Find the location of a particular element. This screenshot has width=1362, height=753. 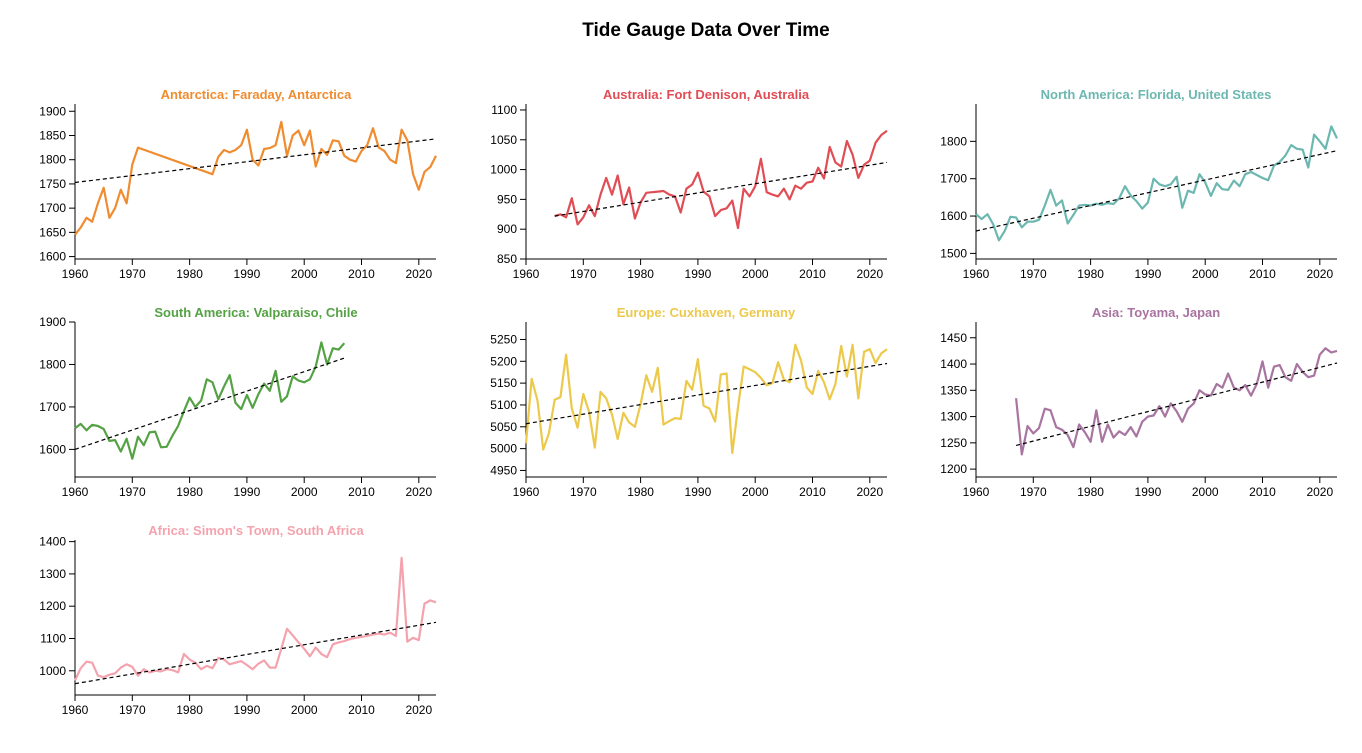

y-tick-label: 1350 is located at coordinates (953, 390).